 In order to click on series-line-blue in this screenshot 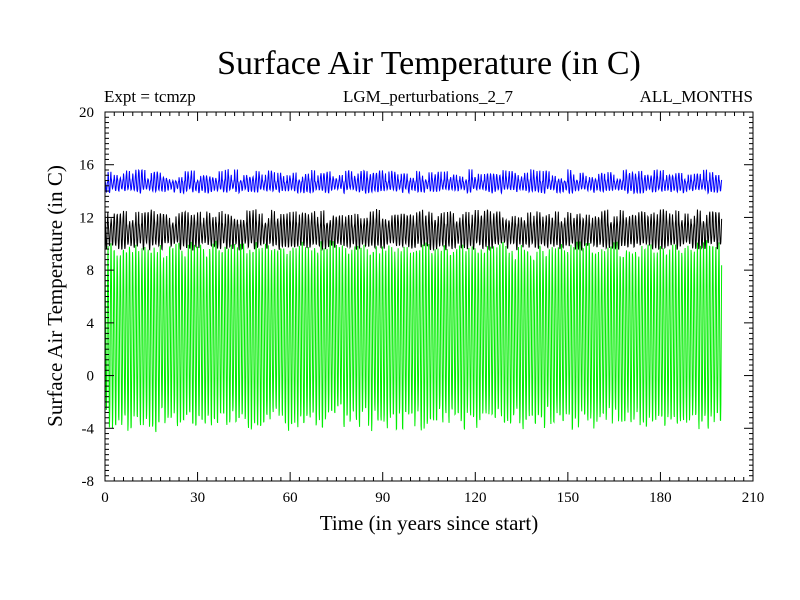, I will do `click(413, 181)`.